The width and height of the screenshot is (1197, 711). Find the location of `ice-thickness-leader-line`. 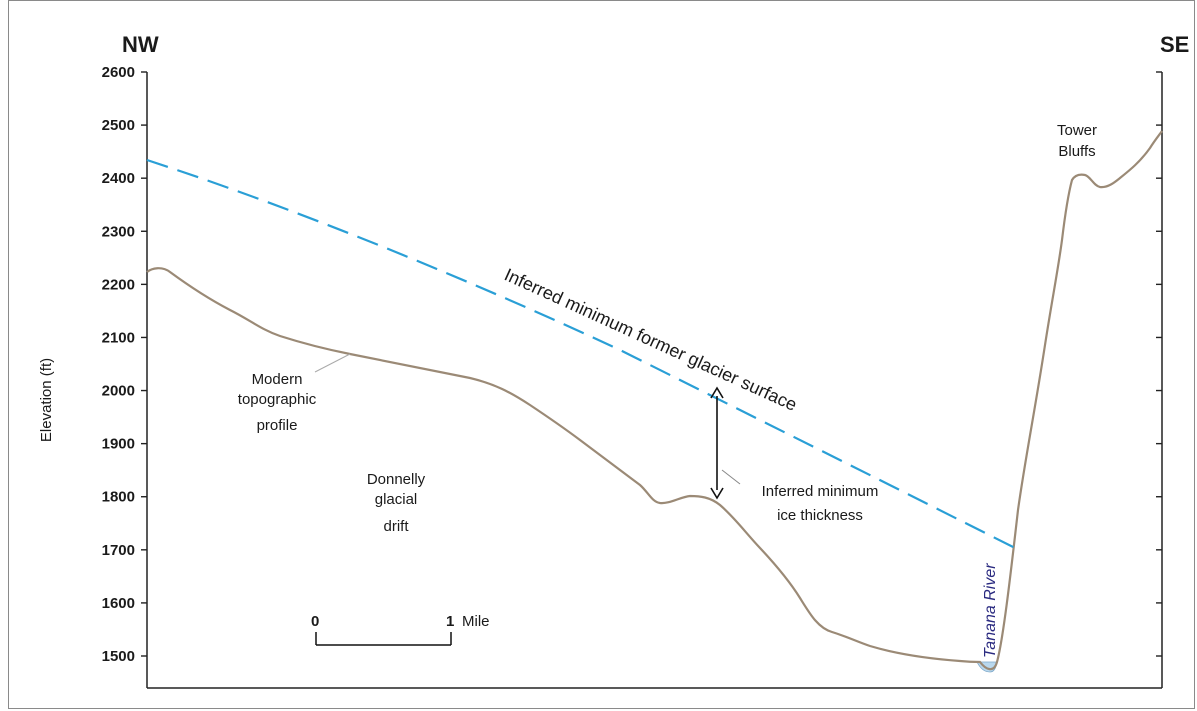

ice-thickness-leader-line is located at coordinates (731, 477).